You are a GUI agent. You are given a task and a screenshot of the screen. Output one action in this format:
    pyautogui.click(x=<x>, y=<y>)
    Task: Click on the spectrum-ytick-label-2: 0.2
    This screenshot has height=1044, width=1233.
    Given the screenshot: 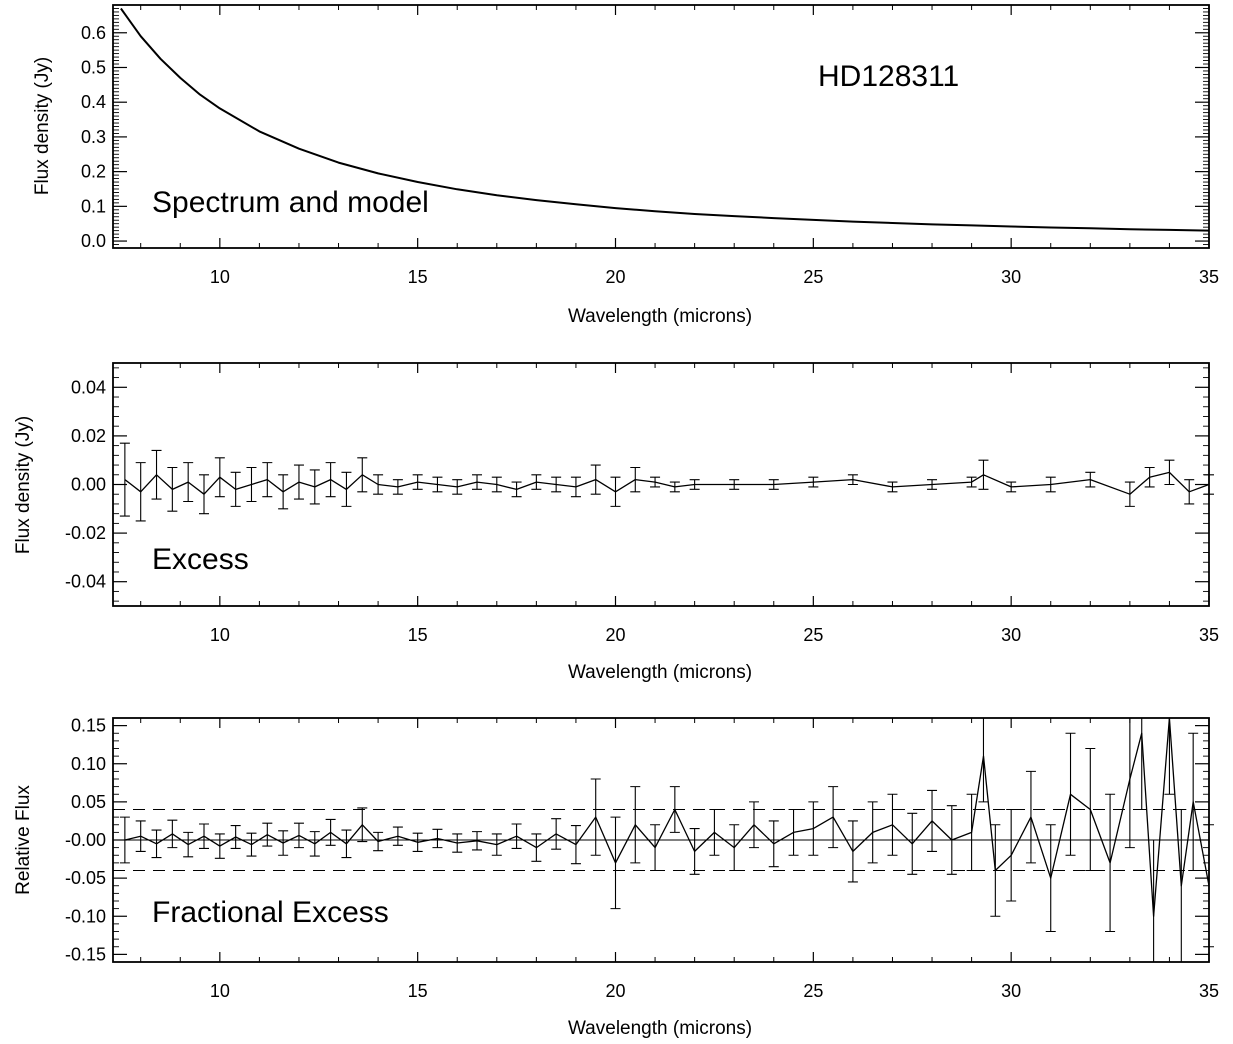 What is the action you would take?
    pyautogui.click(x=93, y=172)
    